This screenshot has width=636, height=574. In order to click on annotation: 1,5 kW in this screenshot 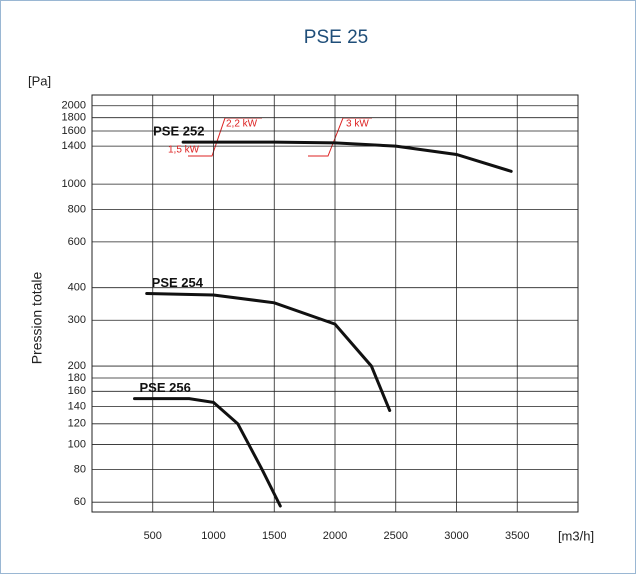, I will do `click(184, 150)`.